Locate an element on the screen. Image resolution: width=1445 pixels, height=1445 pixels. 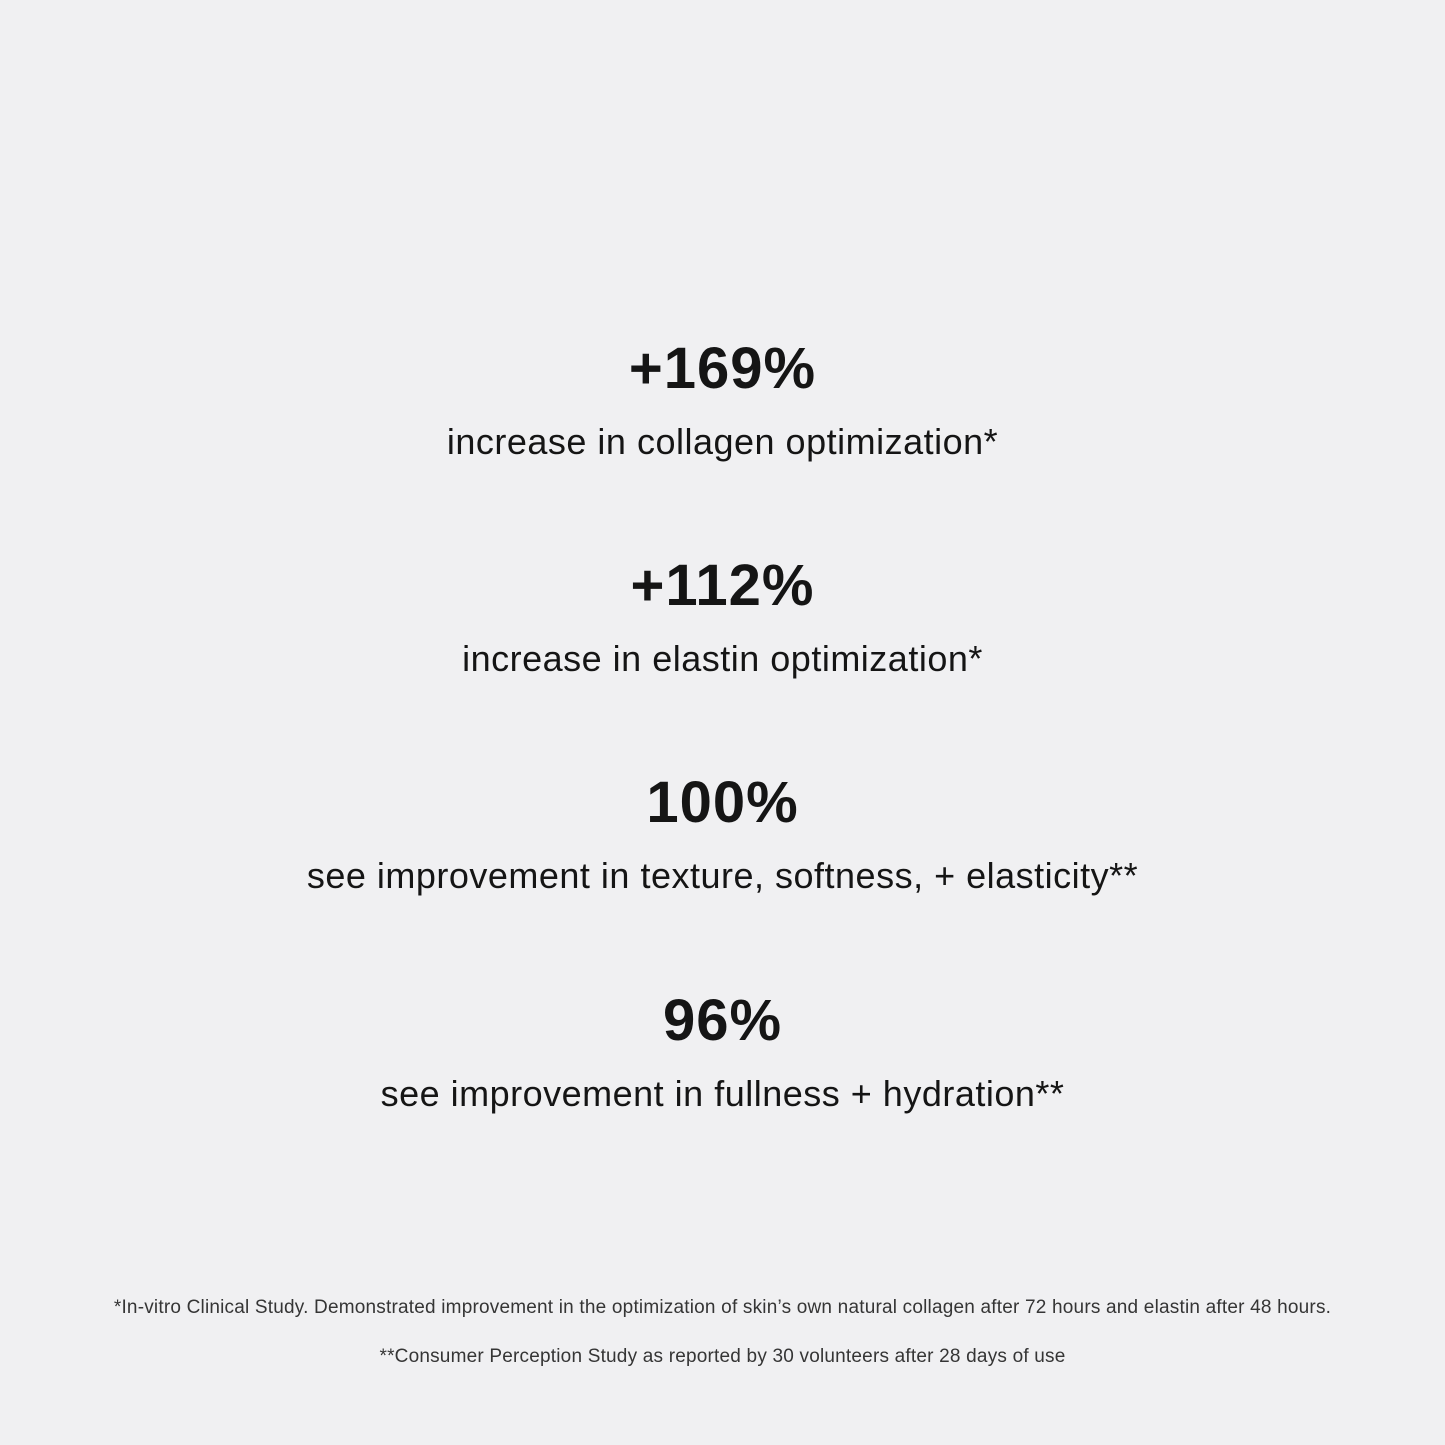
stat-value-collagen: +169% is located at coordinates (722, 368).